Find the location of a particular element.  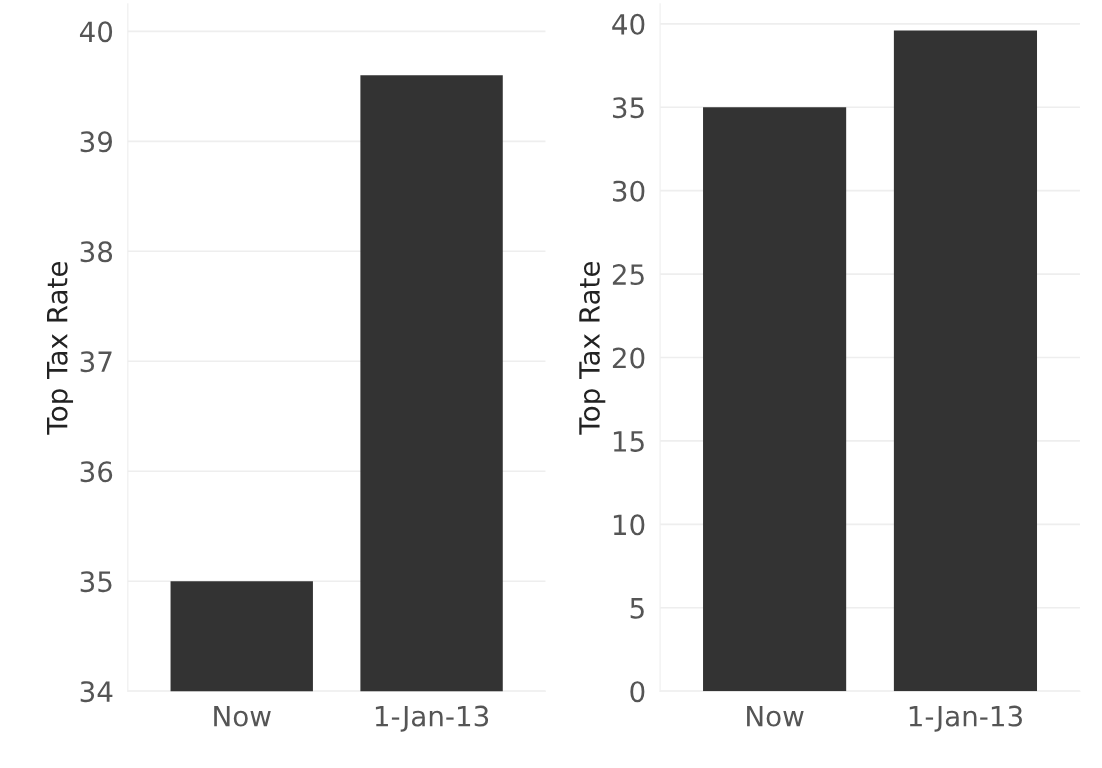

y-tick-label: 15 is located at coordinates (628, 441).